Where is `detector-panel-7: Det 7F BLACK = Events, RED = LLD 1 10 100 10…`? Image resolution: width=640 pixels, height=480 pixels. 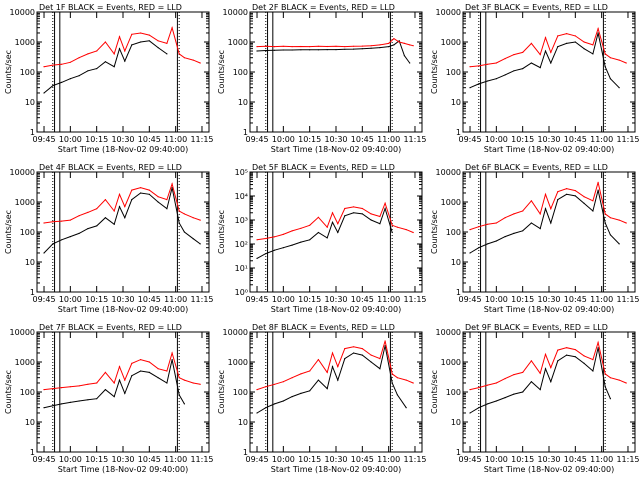
detector-panel-7: Det 7F BLACK = Events, RED = LLD 1 10 100 10… is located at coordinates (109, 398).